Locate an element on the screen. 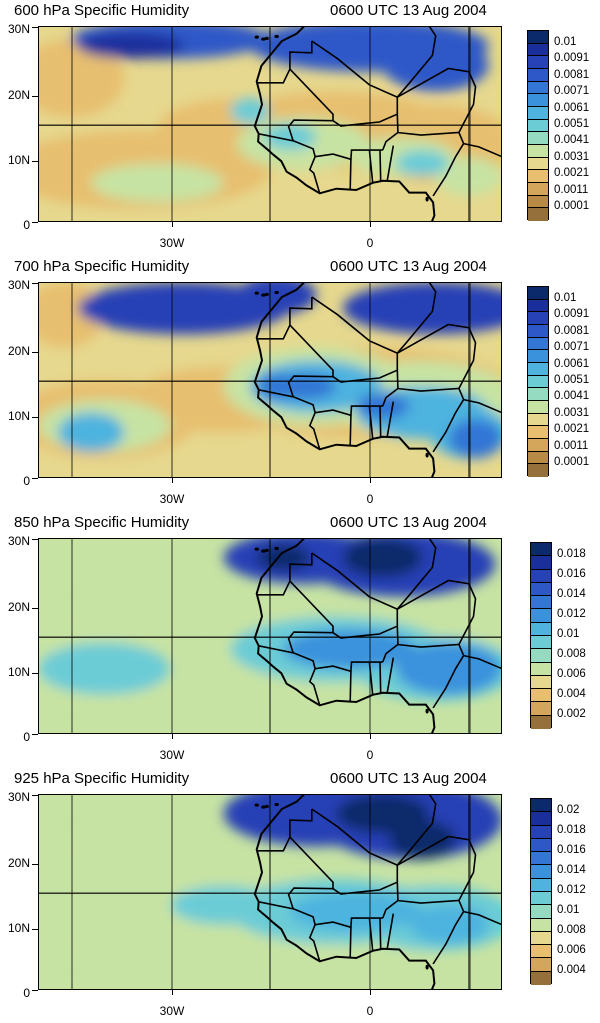 The image size is (600, 1023). colorbar-label: 0.012 is located at coordinates (571, 614).